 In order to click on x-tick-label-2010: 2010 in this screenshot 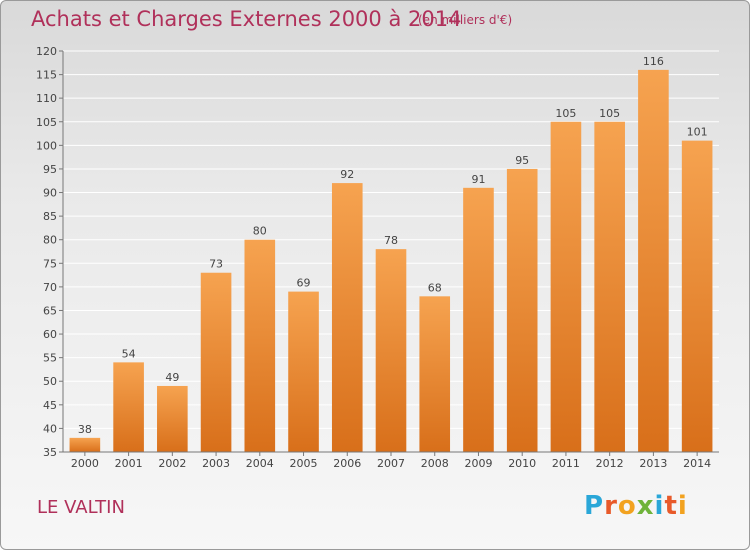, I will do `click(522, 463)`.